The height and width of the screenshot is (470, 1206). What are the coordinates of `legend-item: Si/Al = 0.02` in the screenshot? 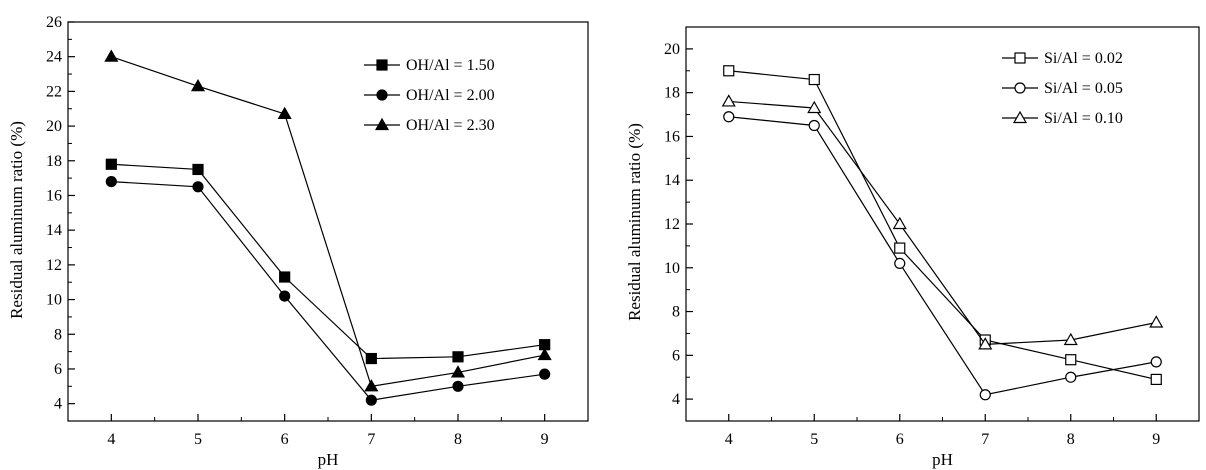 It's located at (1062, 58).